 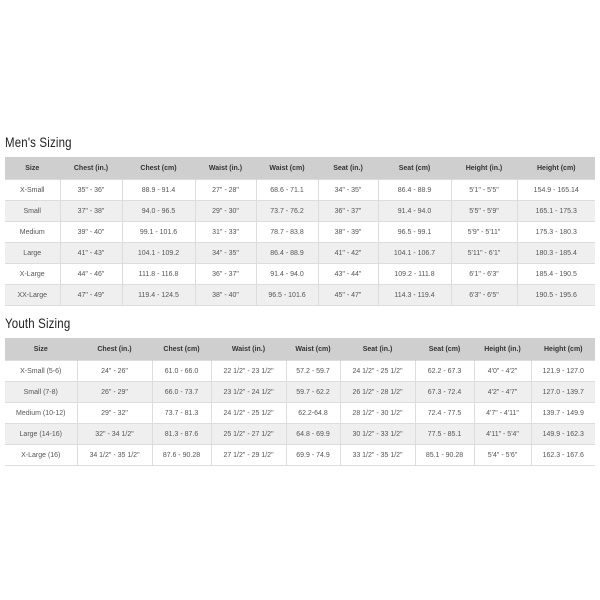 What do you see at coordinates (159, 190) in the screenshot?
I see `measurement-cell: 88.9 - 91.4` at bounding box center [159, 190].